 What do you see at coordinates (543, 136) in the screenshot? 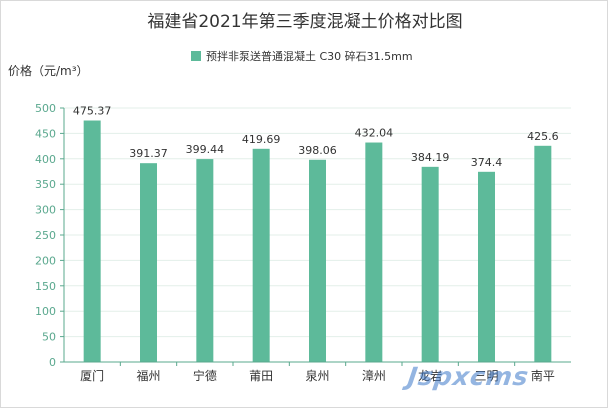
I see `data-label: 425.6` at bounding box center [543, 136].